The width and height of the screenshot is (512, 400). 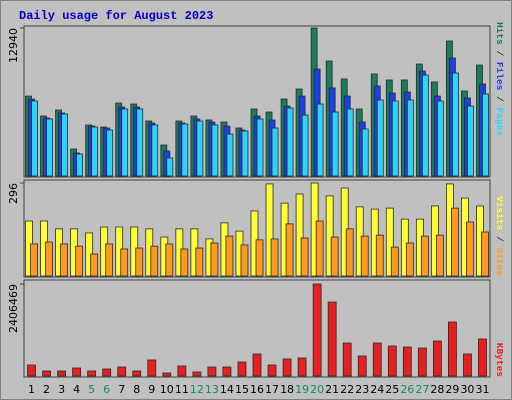 I want to click on x-tick-label: 9, so click(x=151, y=389).